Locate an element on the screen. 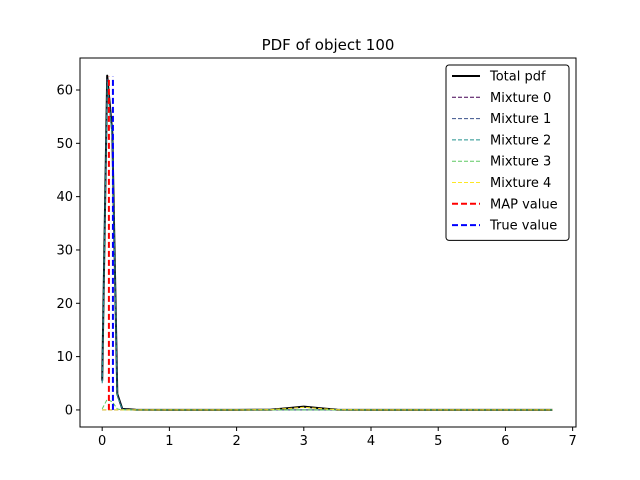 The height and width of the screenshot is (480, 640). legend-label-0: Total pdf is located at coordinates (517, 77).